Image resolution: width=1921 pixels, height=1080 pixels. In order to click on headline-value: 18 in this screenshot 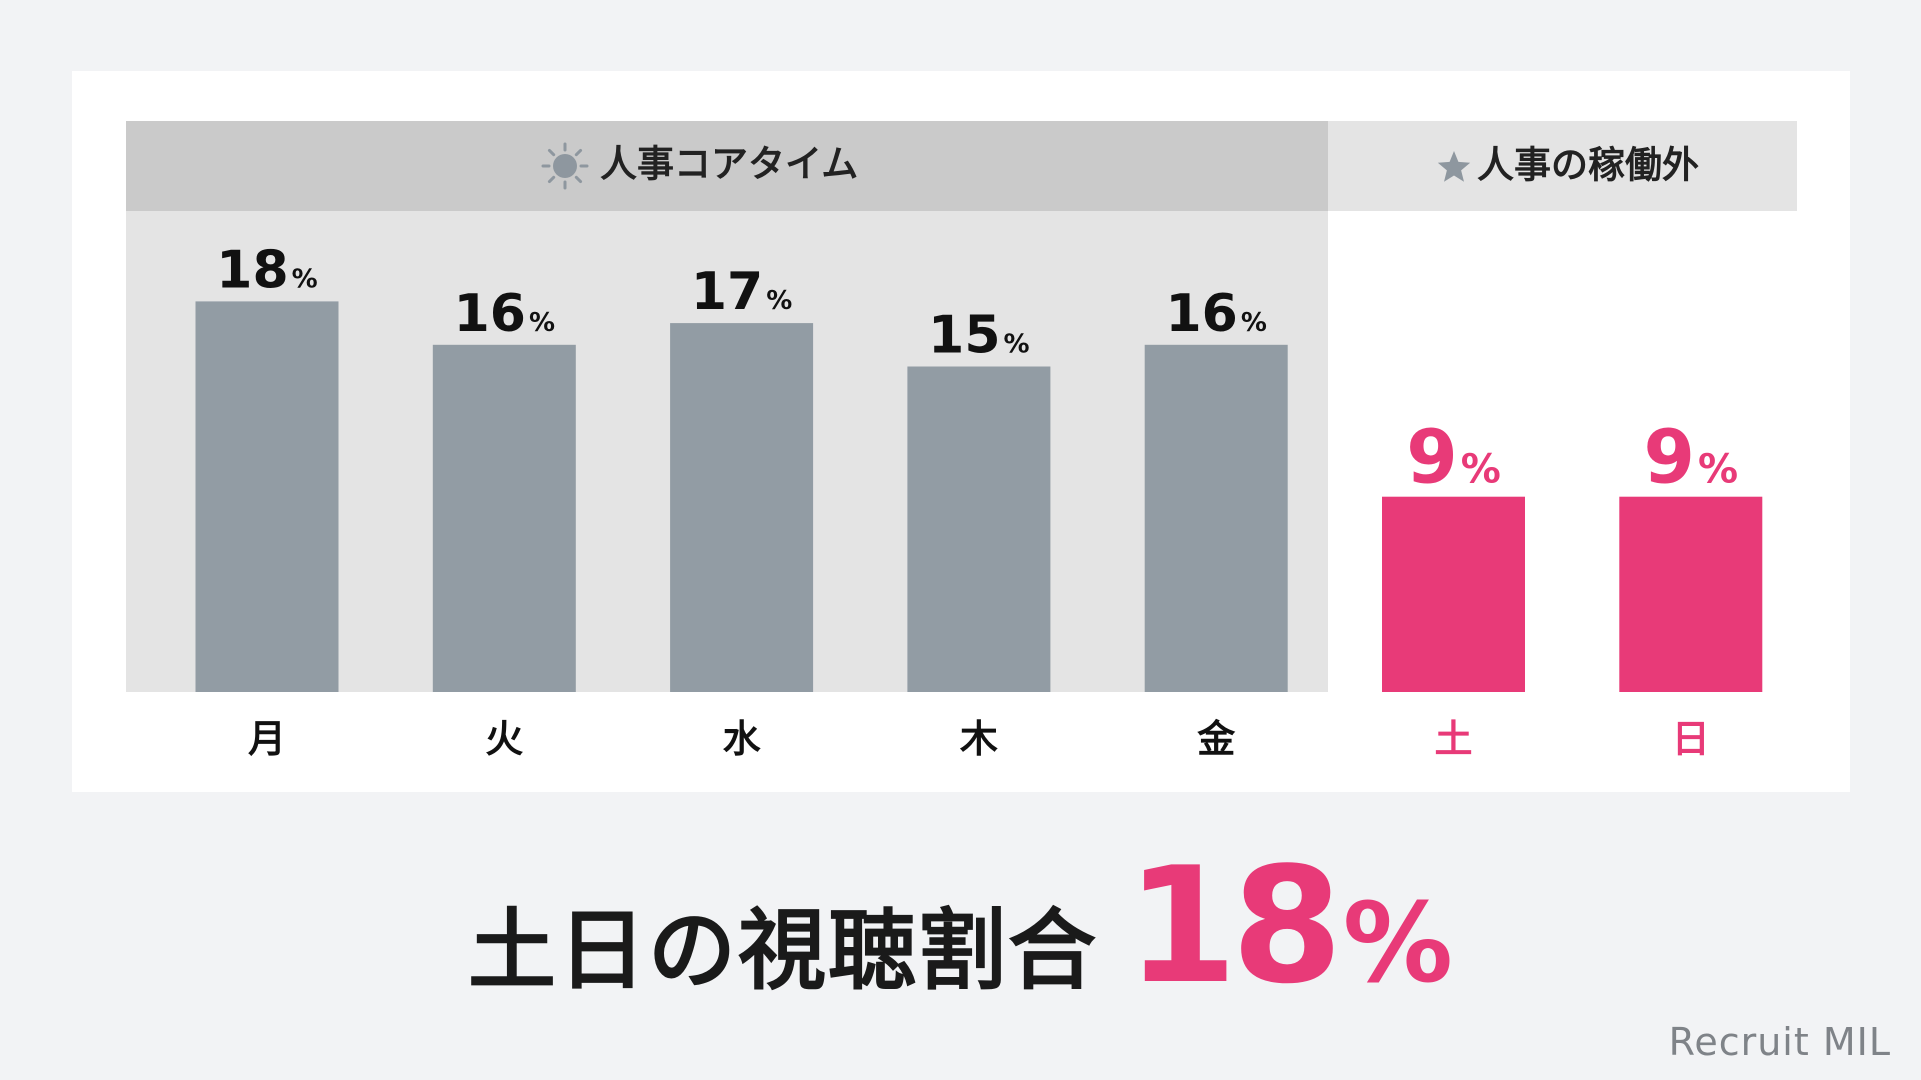, I will do `click(1234, 925)`.